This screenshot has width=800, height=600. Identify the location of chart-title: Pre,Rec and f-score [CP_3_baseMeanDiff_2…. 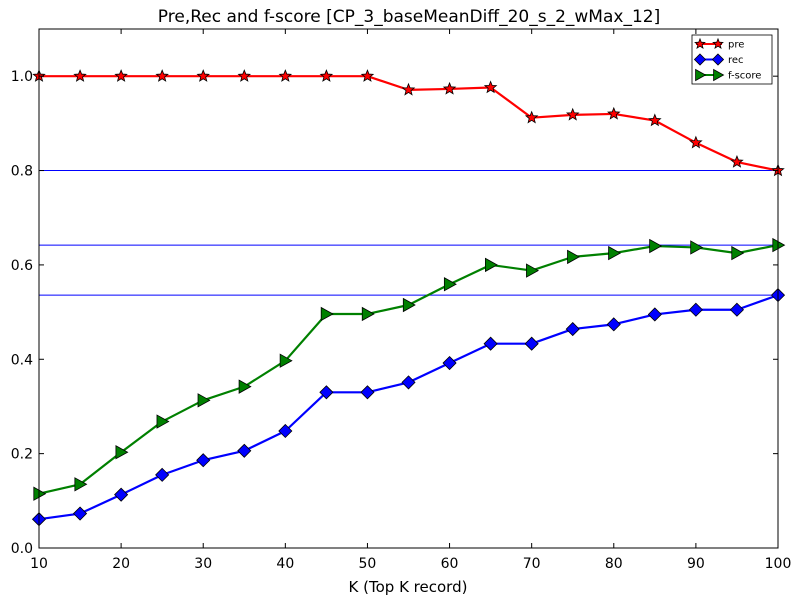
(409, 17).